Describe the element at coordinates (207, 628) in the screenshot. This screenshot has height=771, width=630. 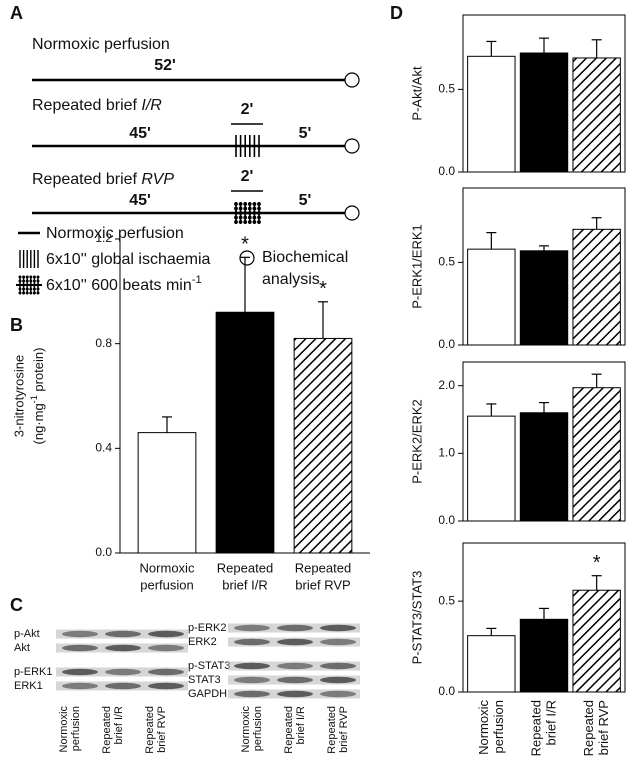
I see `blot-label: p-ERK2` at that location.